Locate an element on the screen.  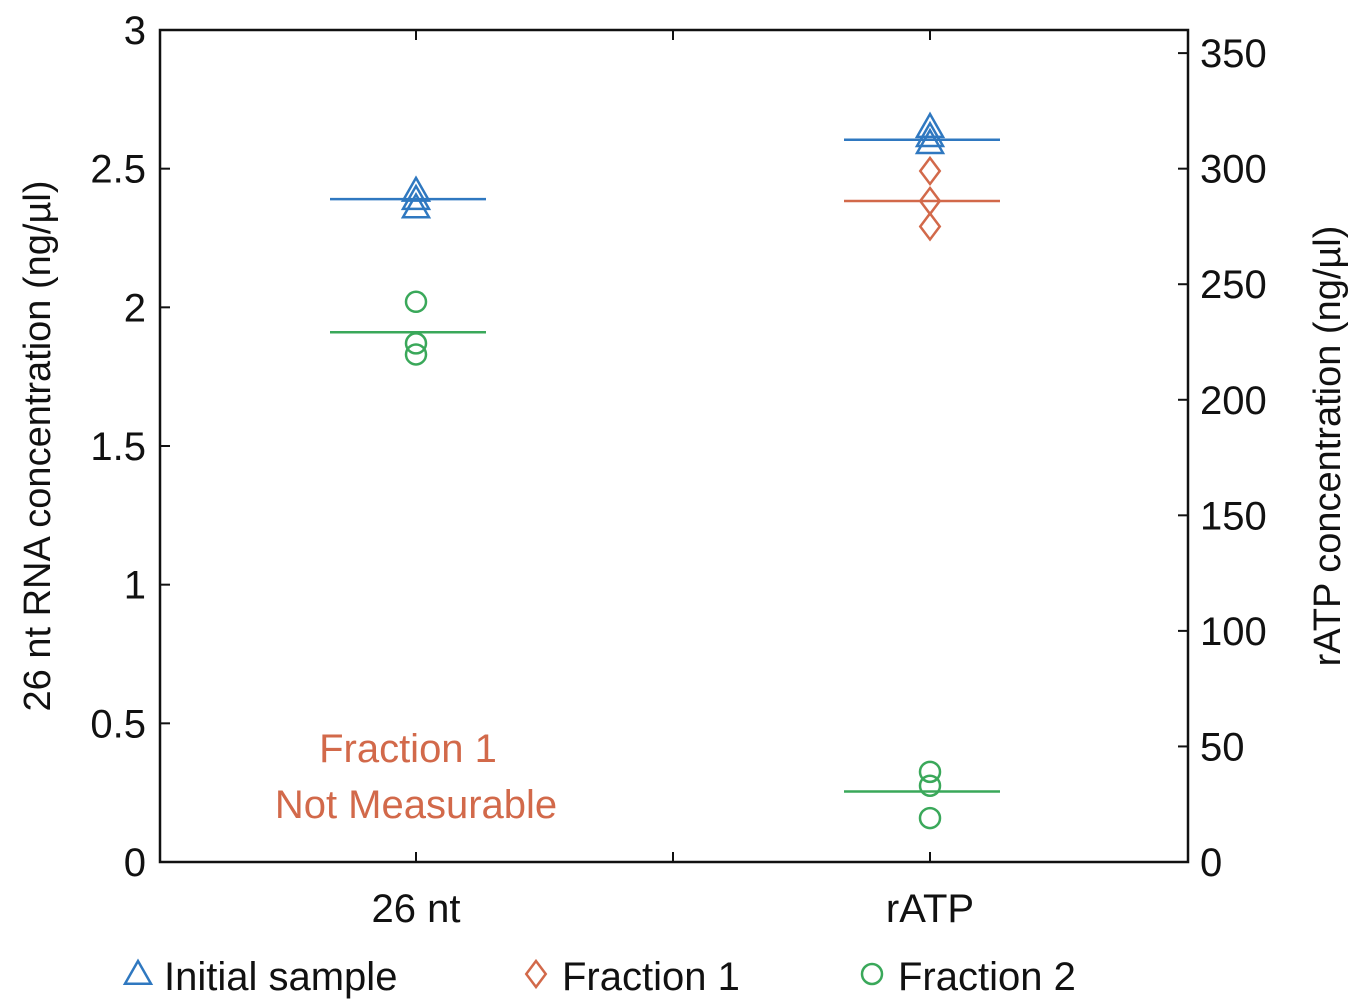
right-y-tick-label: 100 is located at coordinates (1233, 632).